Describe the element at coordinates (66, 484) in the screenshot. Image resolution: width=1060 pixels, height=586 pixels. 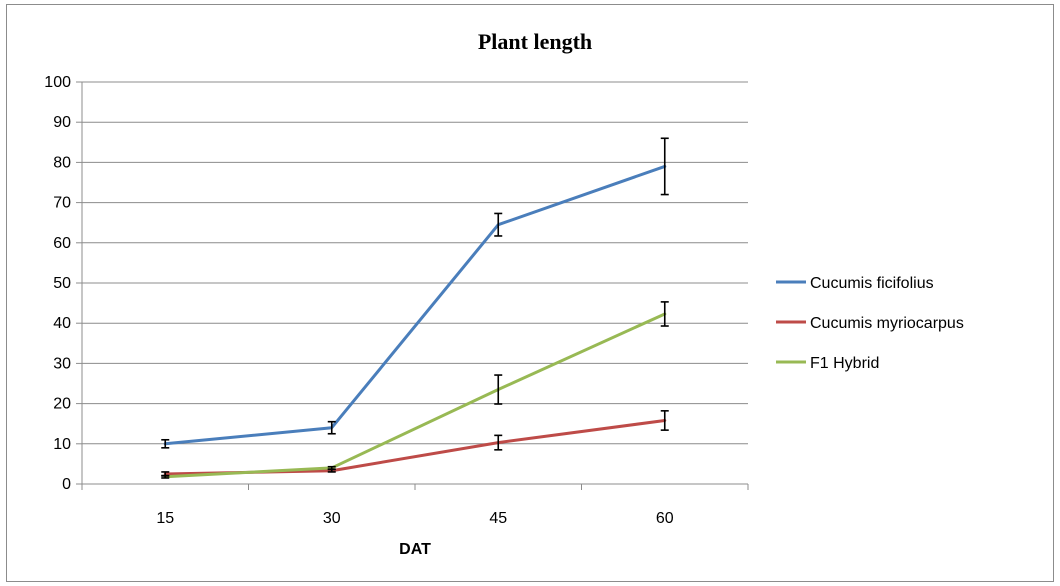
I see `y-tick-label: 0` at that location.